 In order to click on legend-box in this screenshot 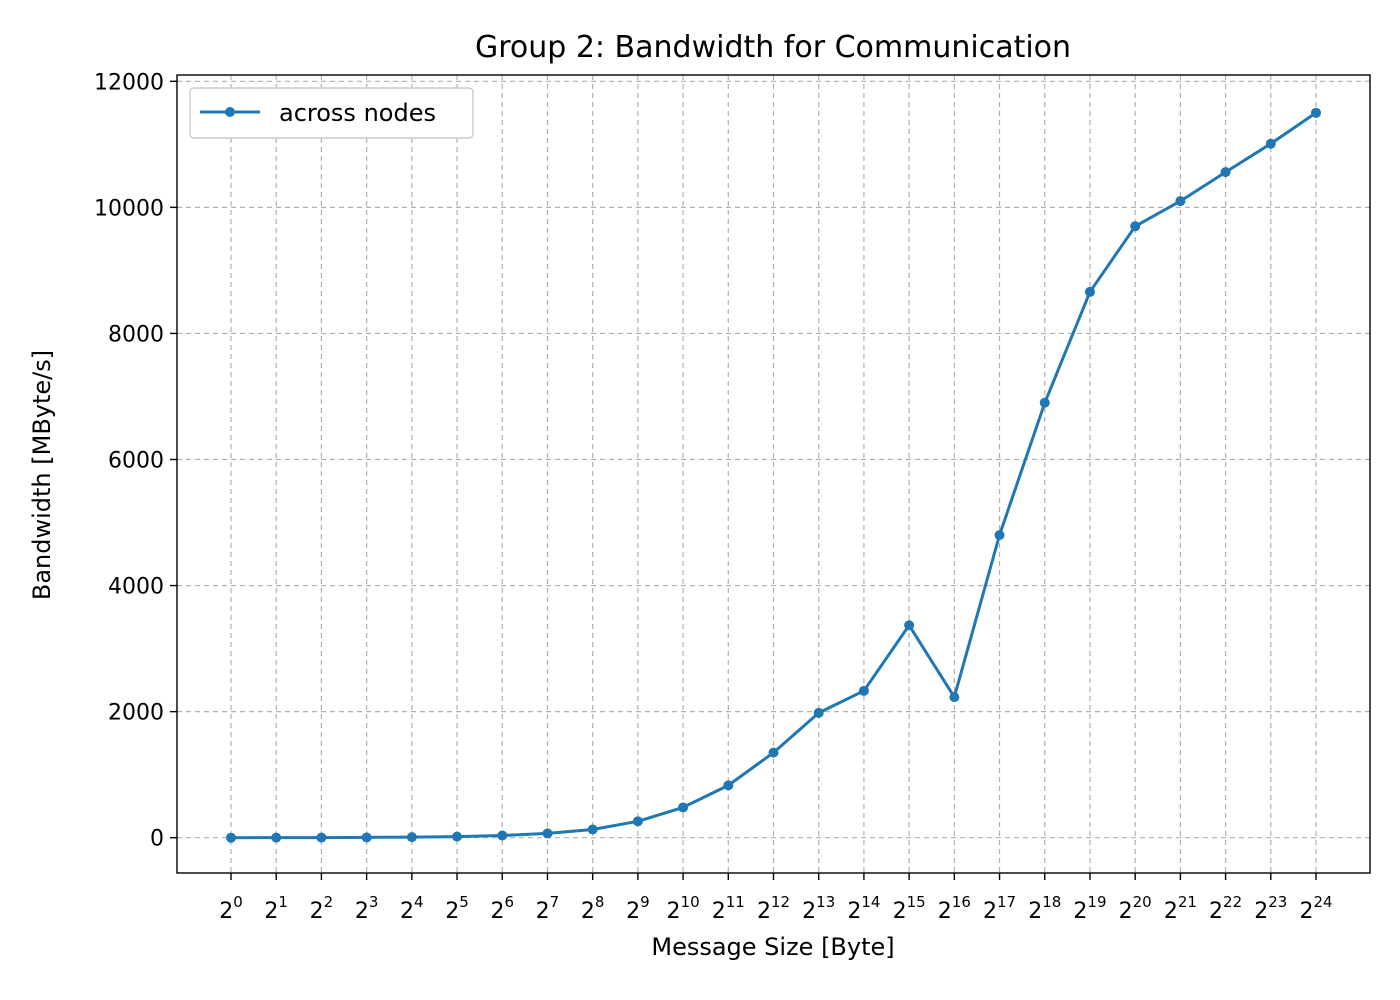, I will do `click(331, 113)`.